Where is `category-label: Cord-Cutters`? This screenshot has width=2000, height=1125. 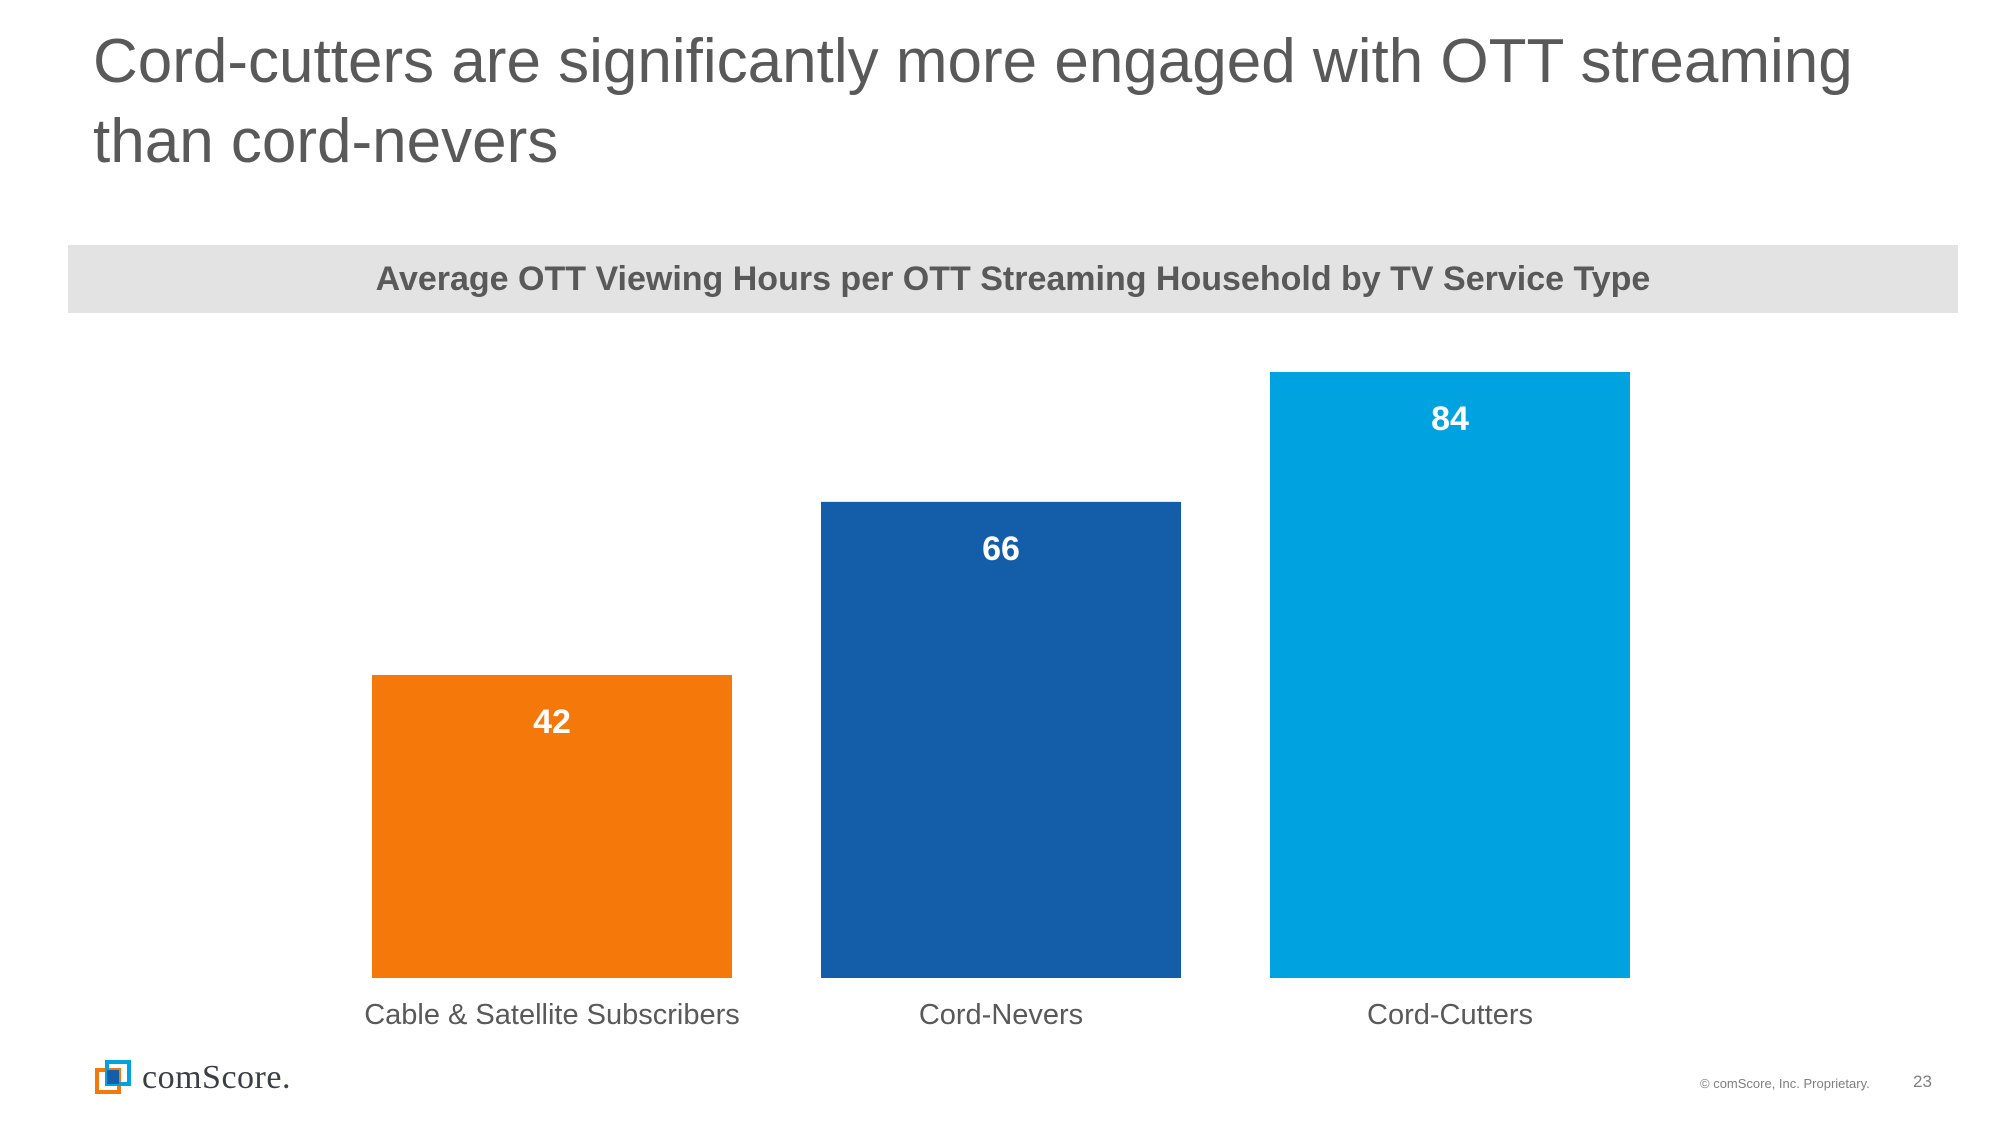 category-label: Cord-Cutters is located at coordinates (1450, 1015).